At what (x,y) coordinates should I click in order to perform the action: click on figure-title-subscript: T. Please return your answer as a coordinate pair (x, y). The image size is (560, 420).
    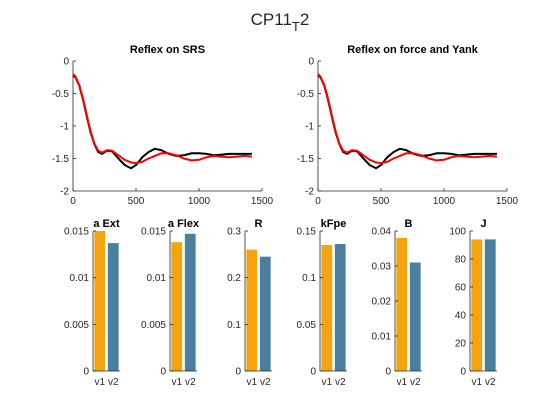
    Looking at the image, I should click on (296, 26).